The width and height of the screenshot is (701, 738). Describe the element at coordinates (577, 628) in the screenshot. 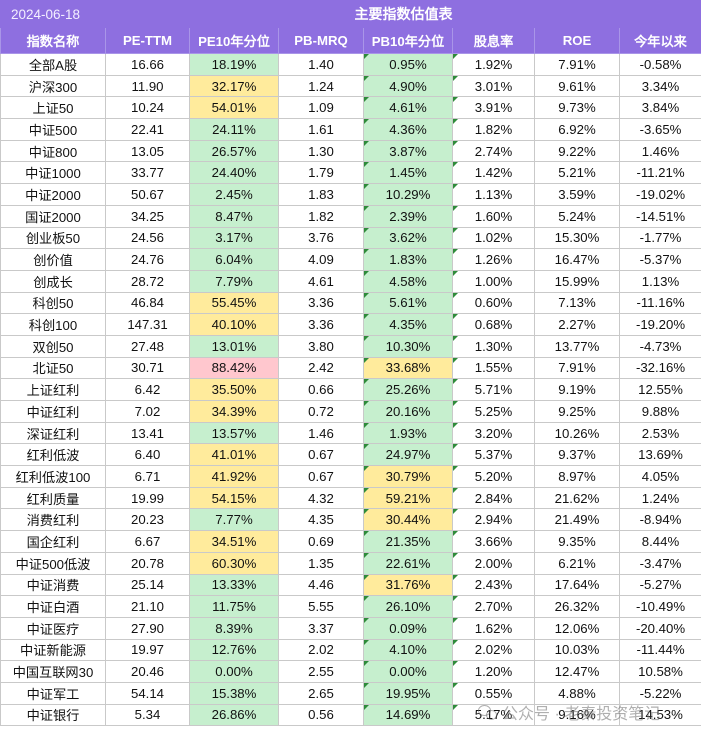

I see `roe-cell: 12.06%` at that location.